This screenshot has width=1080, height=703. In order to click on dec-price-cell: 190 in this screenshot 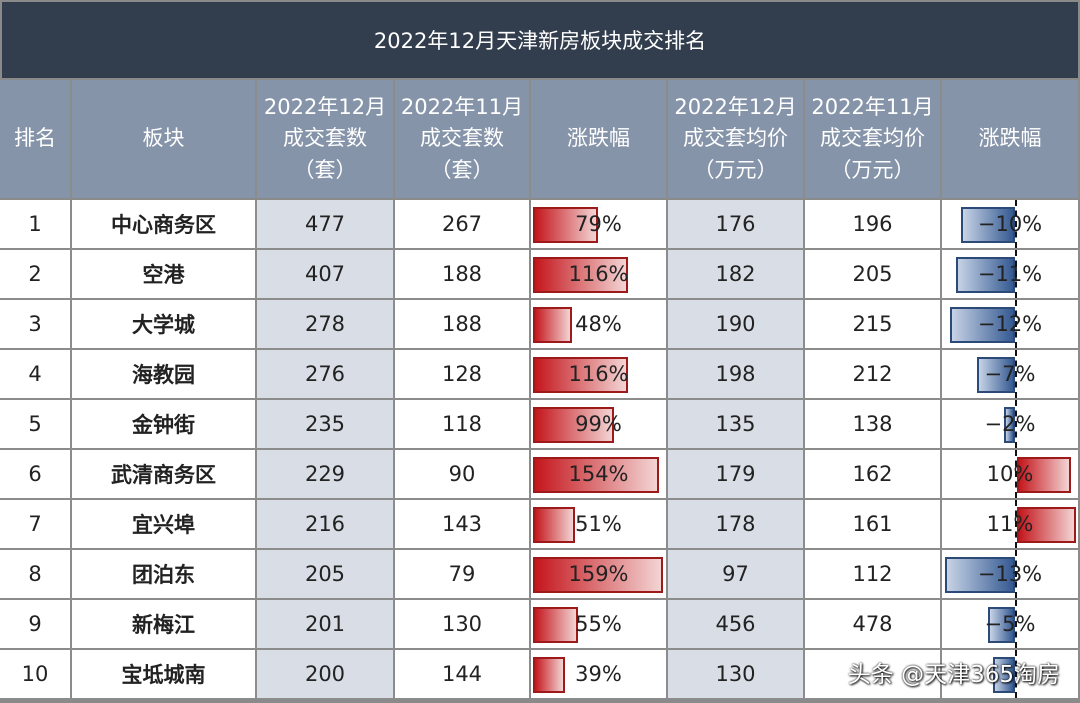, I will do `click(736, 325)`.